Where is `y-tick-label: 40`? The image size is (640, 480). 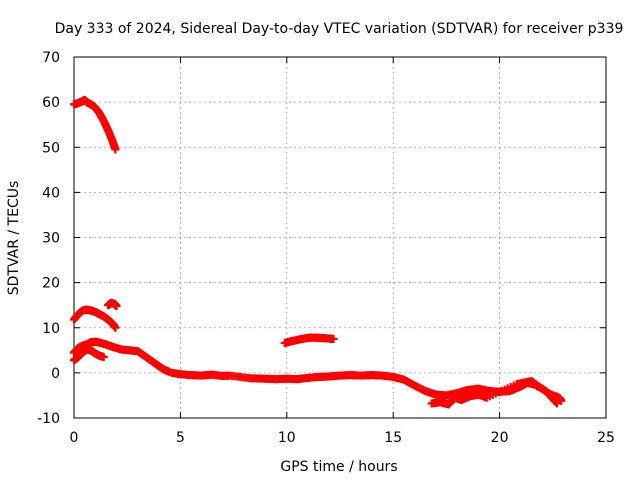
y-tick-label: 40 is located at coordinates (51, 193).